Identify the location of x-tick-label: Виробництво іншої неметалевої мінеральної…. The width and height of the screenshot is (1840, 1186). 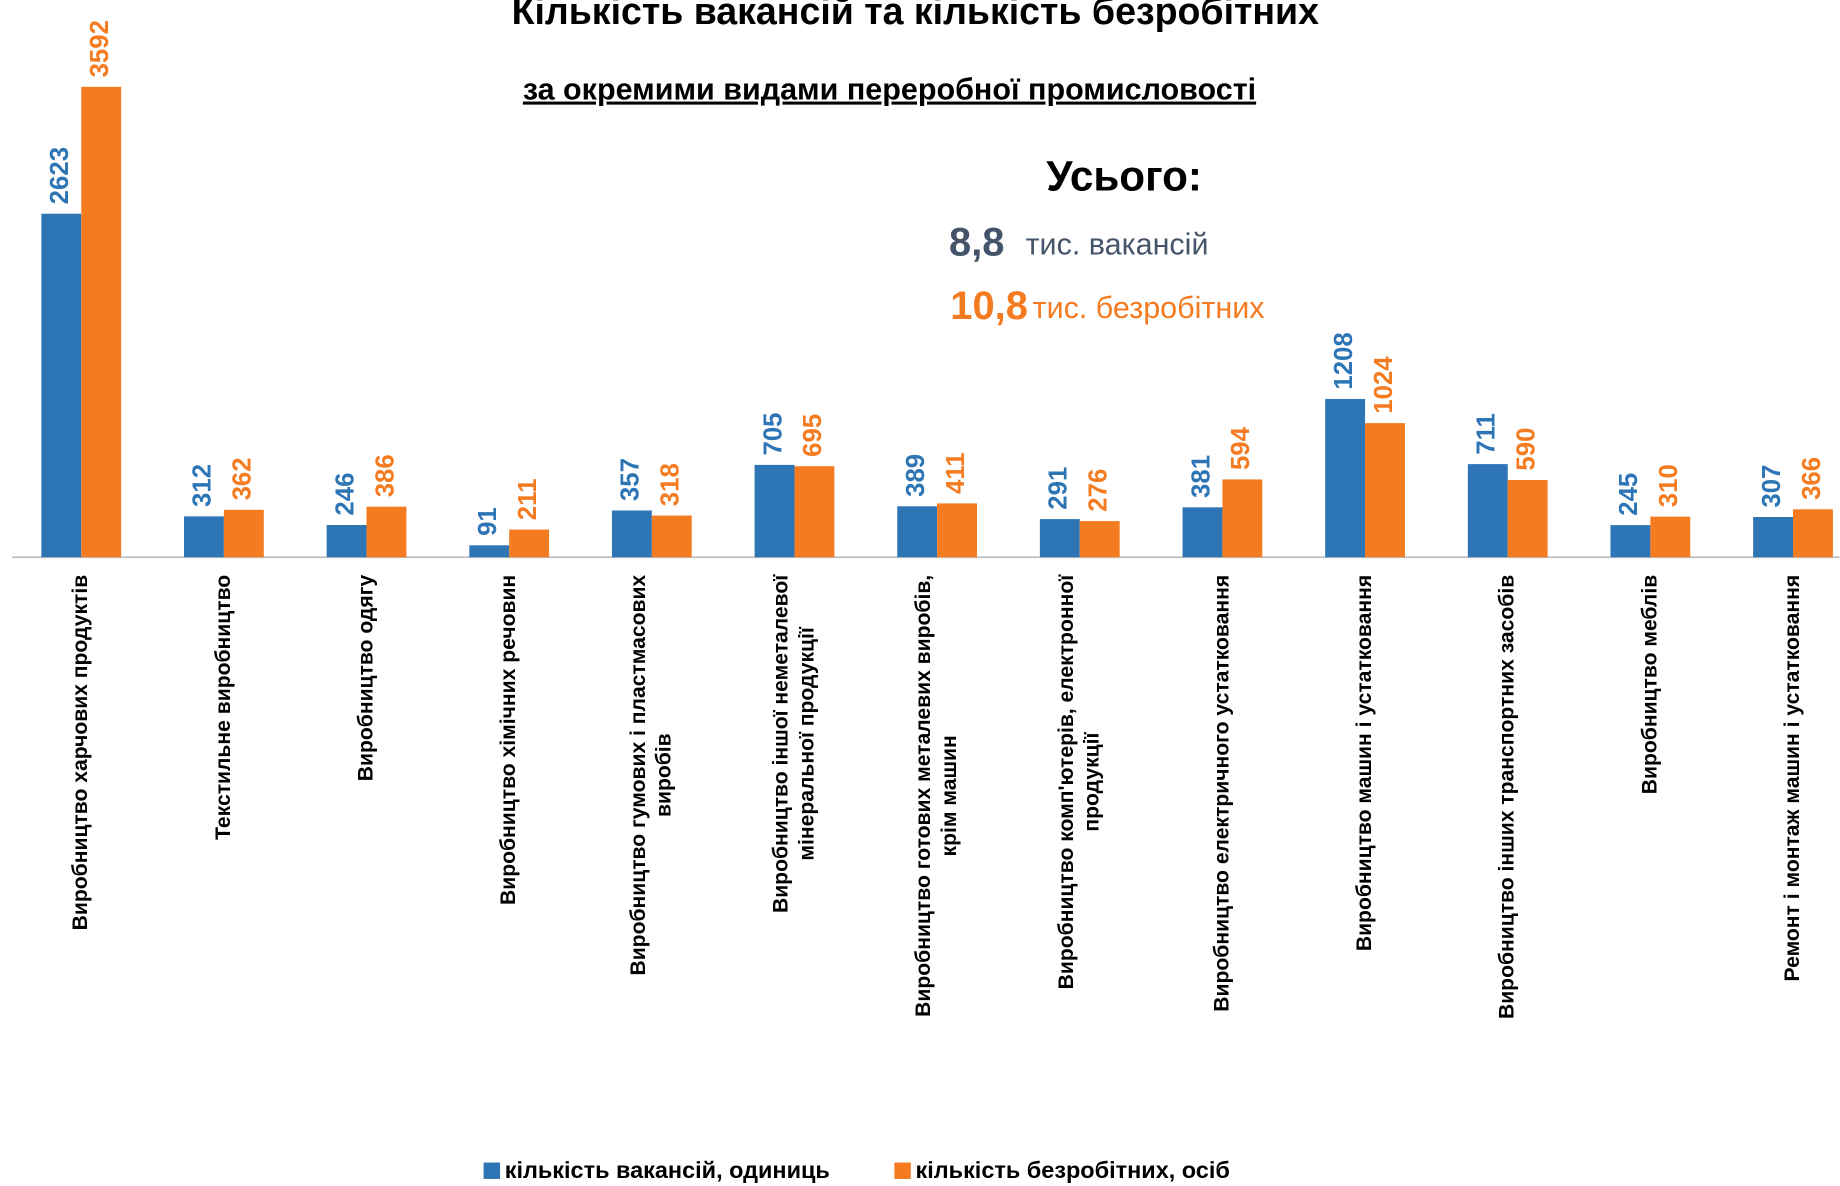
(793, 743).